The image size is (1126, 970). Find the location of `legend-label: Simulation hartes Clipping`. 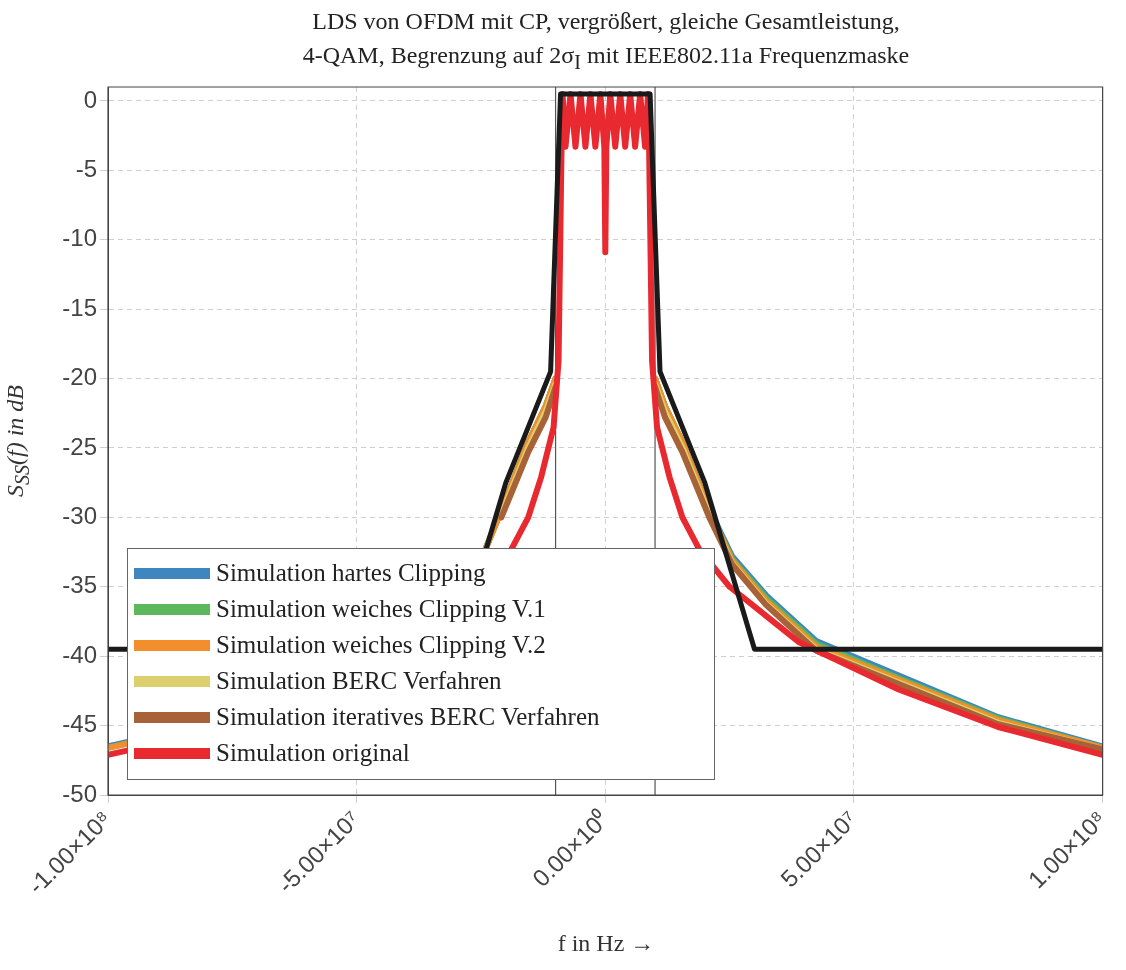

legend-label: Simulation hartes Clipping is located at coordinates (351, 573).